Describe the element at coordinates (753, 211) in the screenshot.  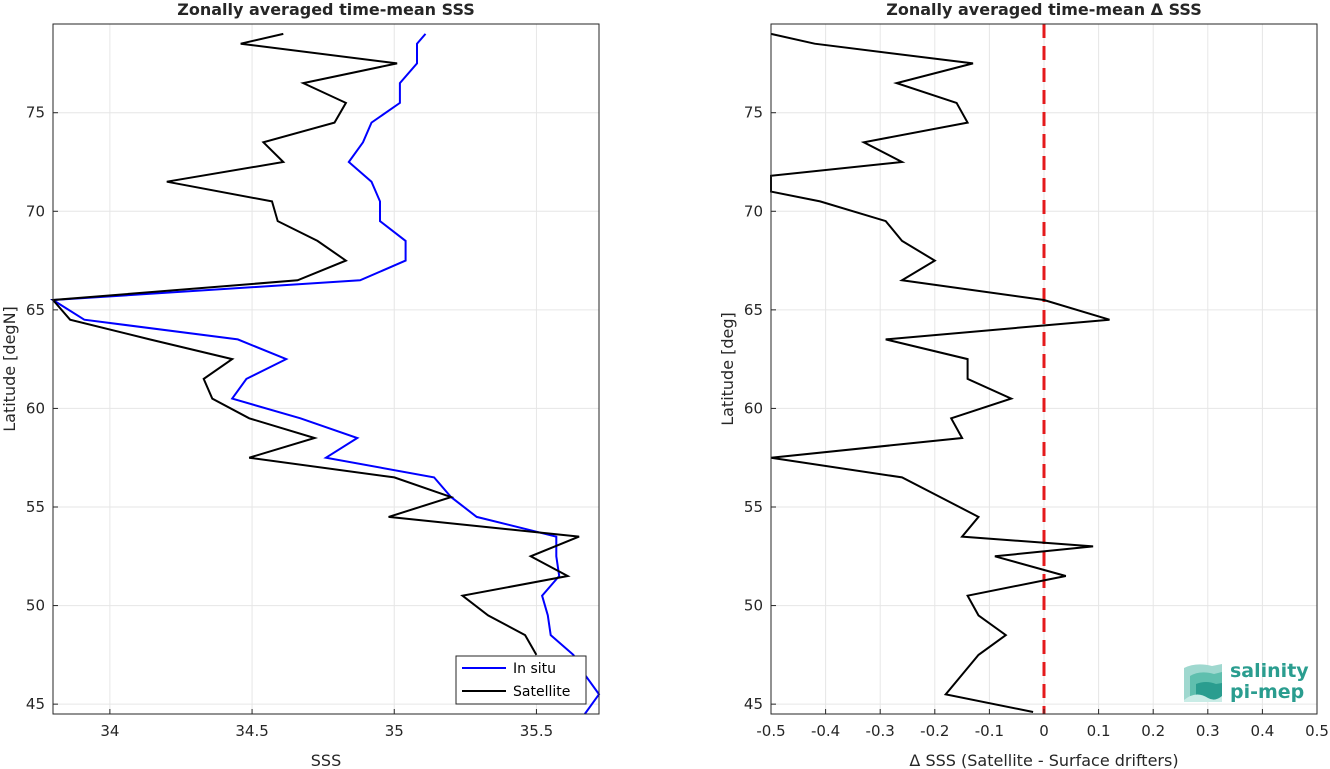
I see `right-y-tick-label: 70` at that location.